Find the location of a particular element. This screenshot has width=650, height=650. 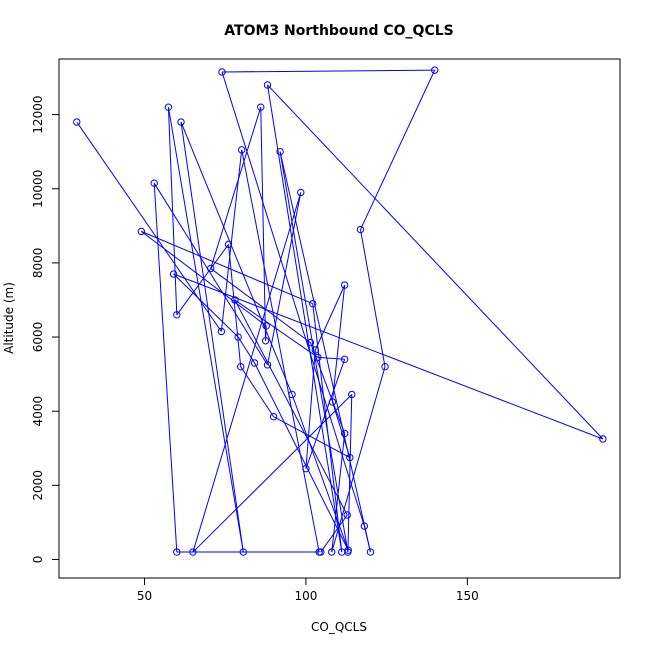

y-tick-label: 10000 is located at coordinates (38, 189).